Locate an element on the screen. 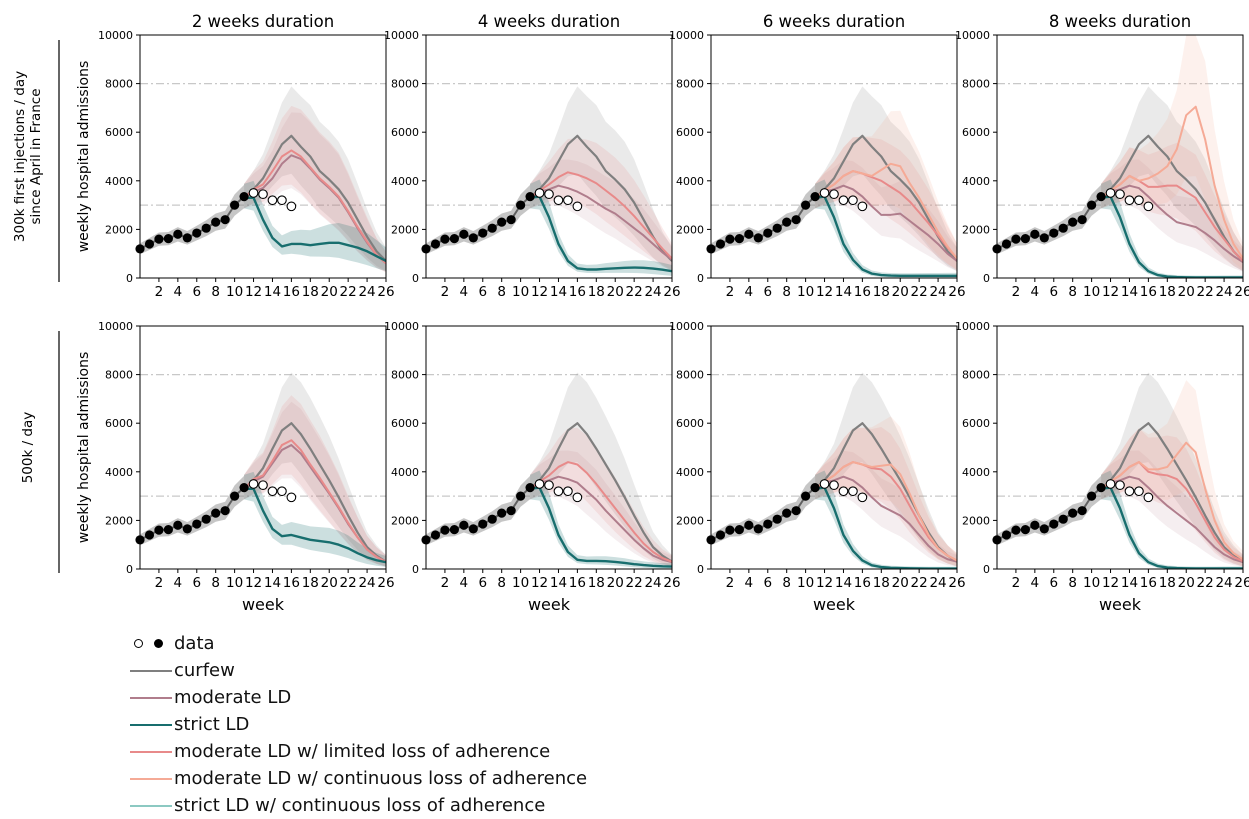 The width and height of the screenshot is (1249, 819). series-line-mod_limited is located at coordinates (314, 501).